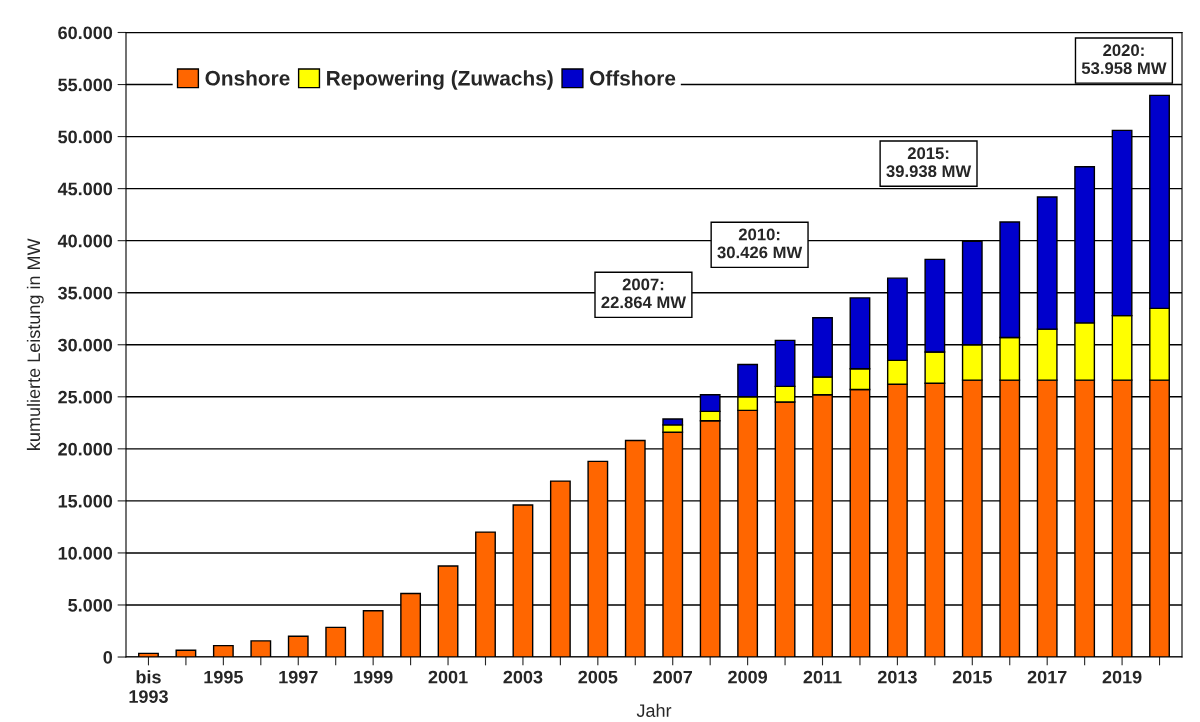  Describe the element at coordinates (85, 501) in the screenshot. I see `y-tick-label: 15.000` at that location.